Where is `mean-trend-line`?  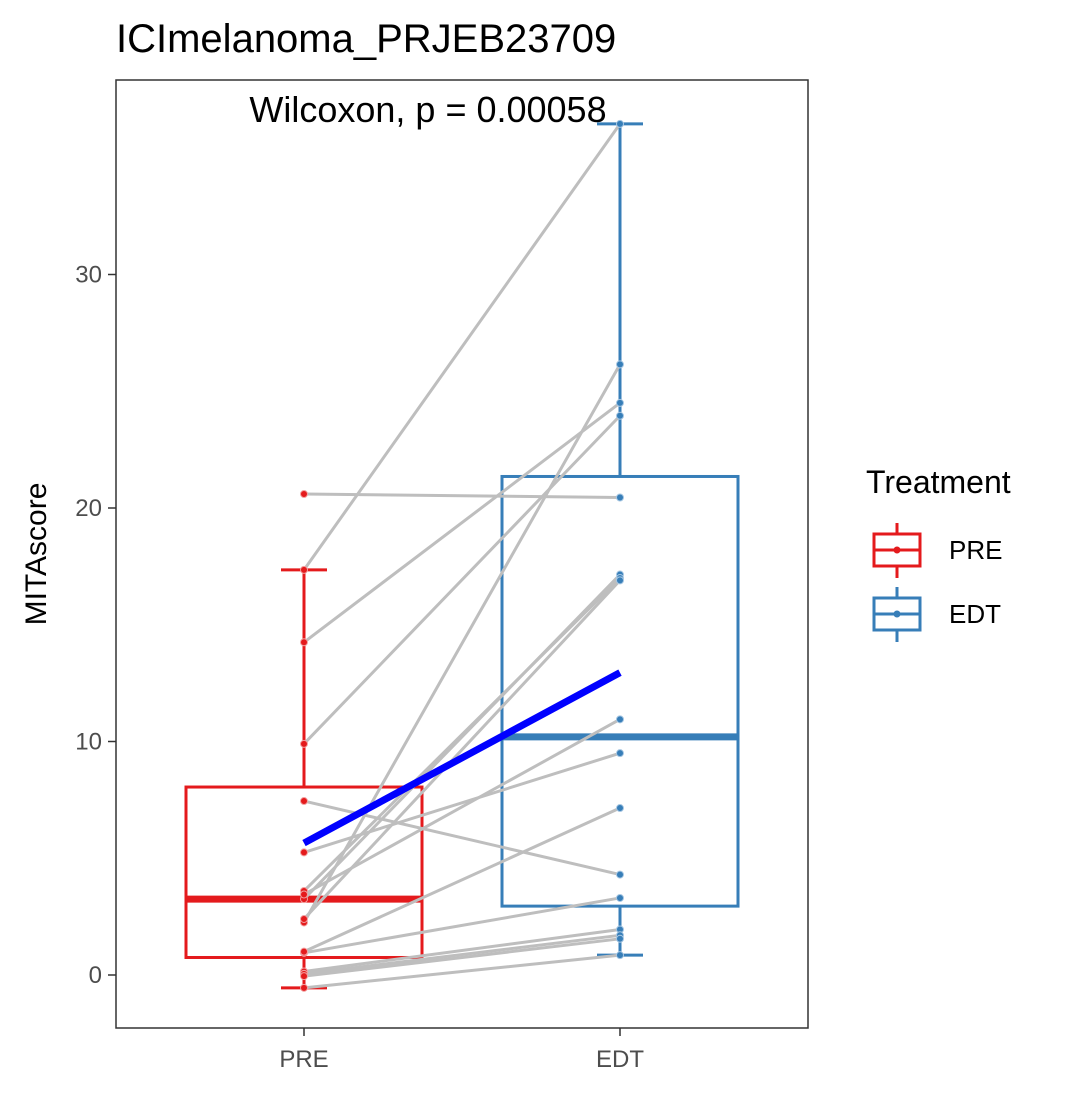
mean-trend-line is located at coordinates (462, 758).